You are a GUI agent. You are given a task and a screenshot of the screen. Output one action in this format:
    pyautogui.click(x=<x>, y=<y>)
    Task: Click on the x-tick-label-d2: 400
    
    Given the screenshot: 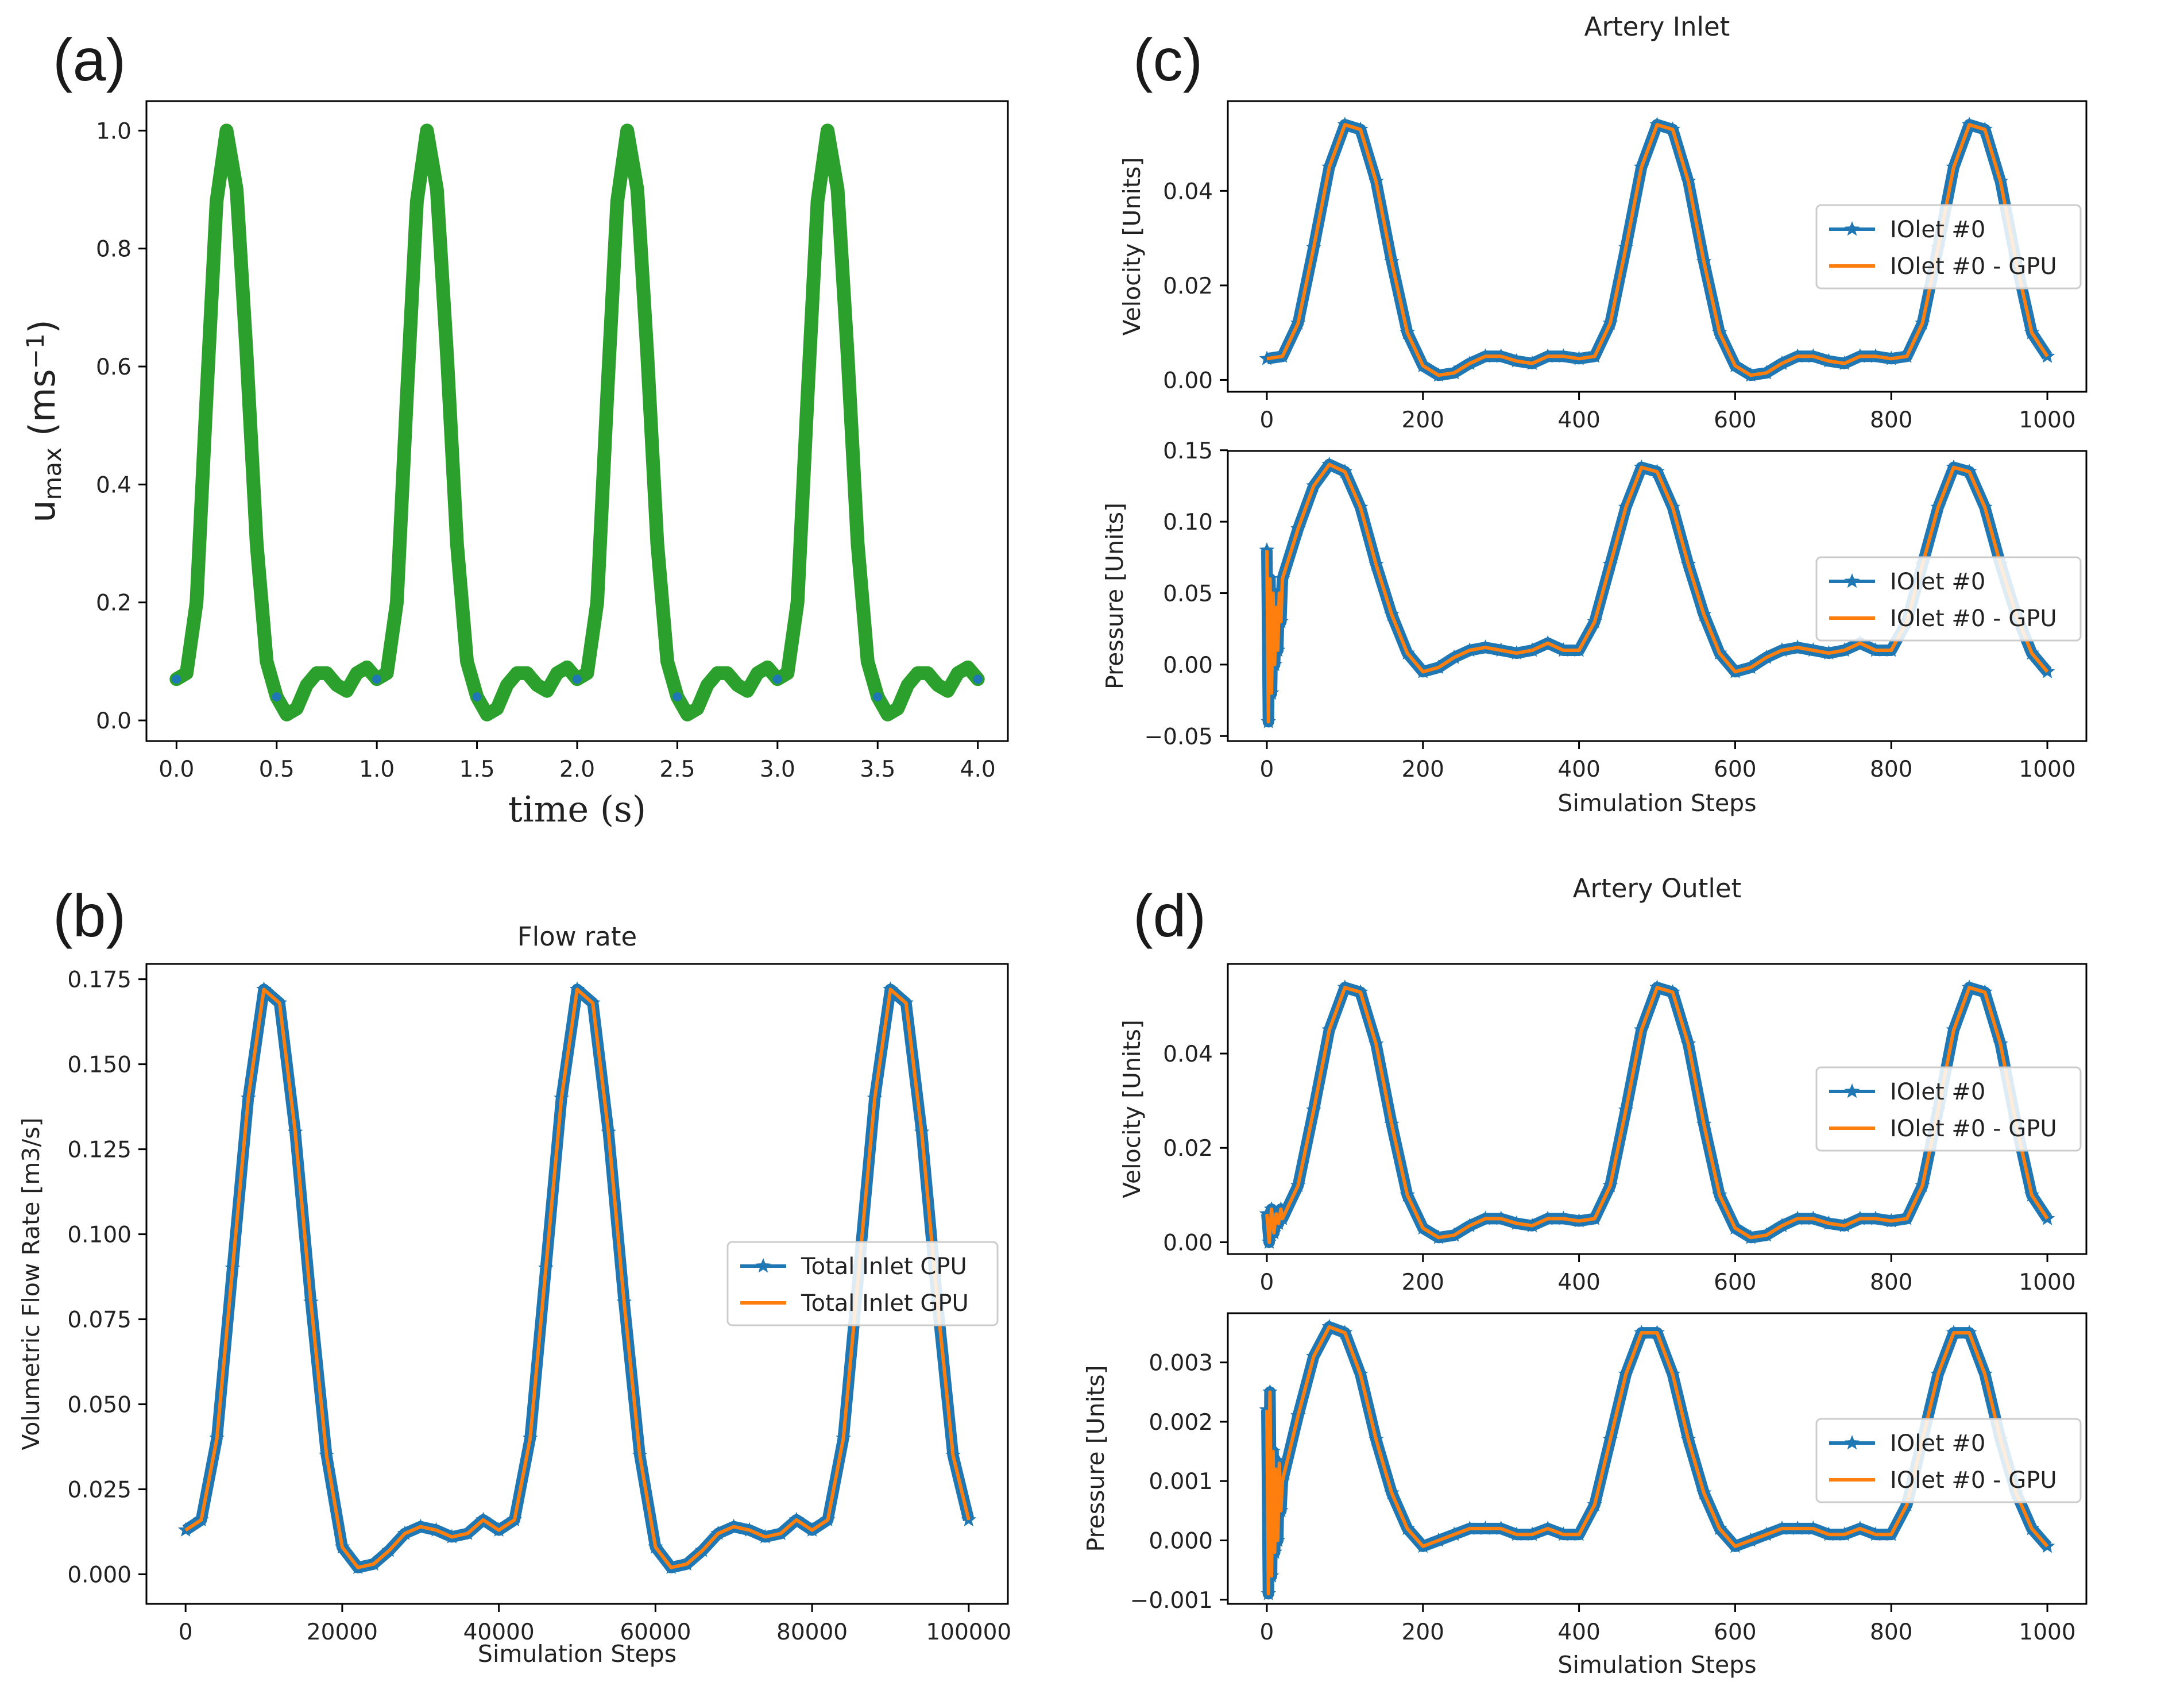 What is the action you would take?
    pyautogui.click(x=1578, y=1632)
    